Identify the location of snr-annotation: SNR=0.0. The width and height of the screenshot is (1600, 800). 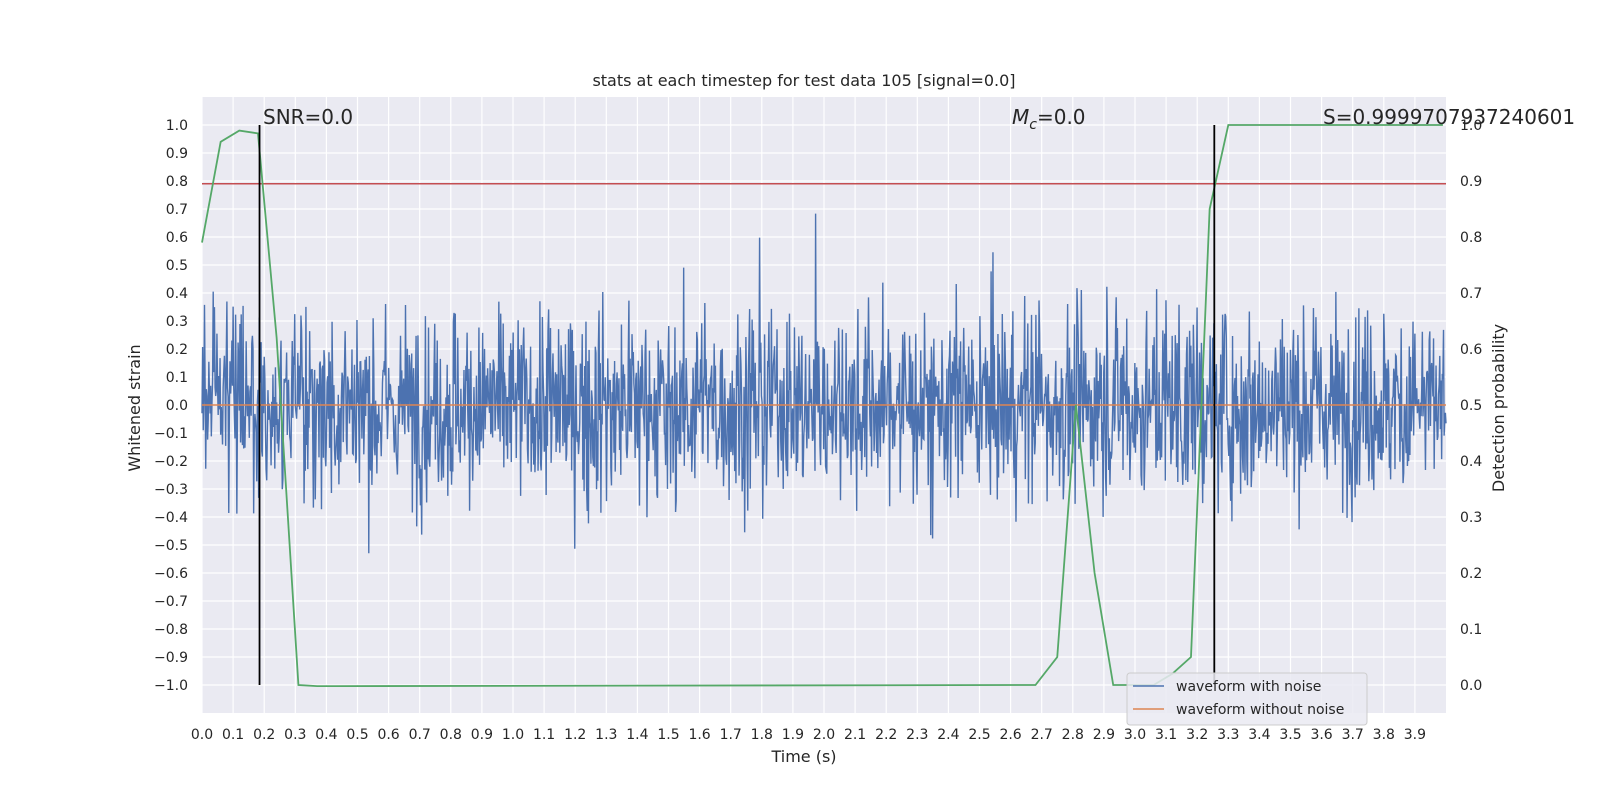
(308, 117).